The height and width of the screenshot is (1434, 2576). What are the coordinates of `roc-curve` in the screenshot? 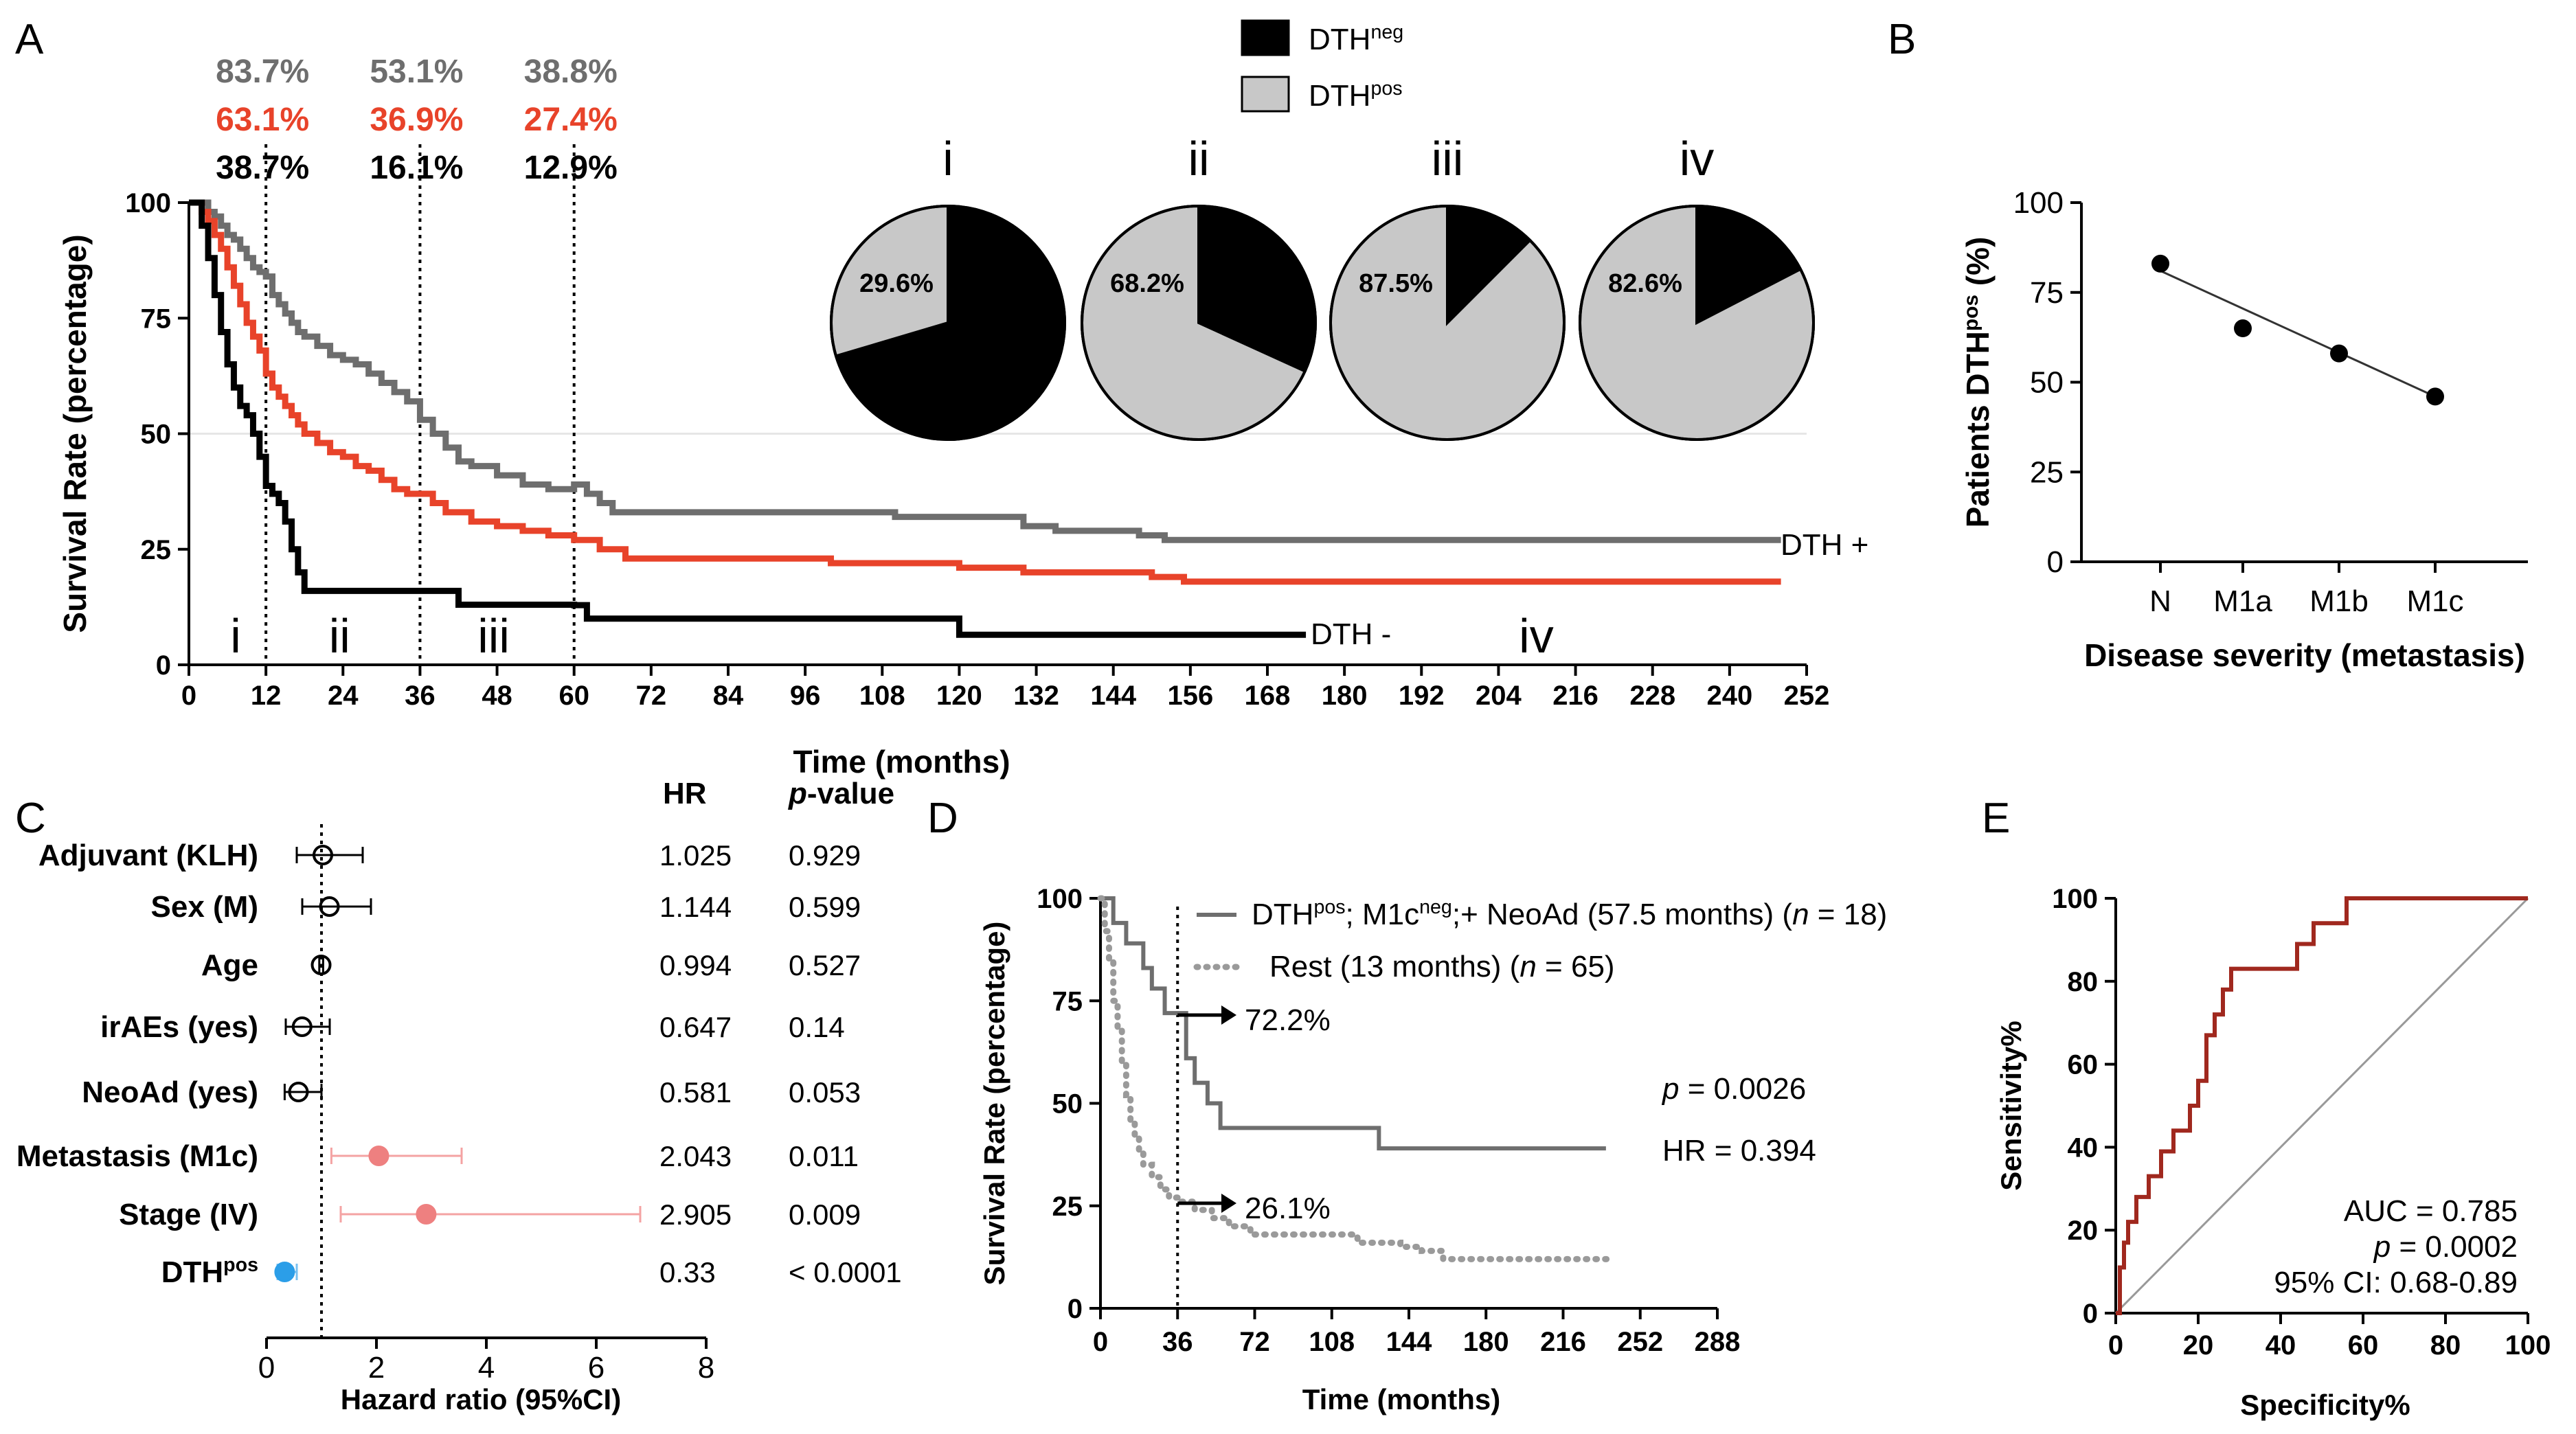 It's located at (2322, 1106).